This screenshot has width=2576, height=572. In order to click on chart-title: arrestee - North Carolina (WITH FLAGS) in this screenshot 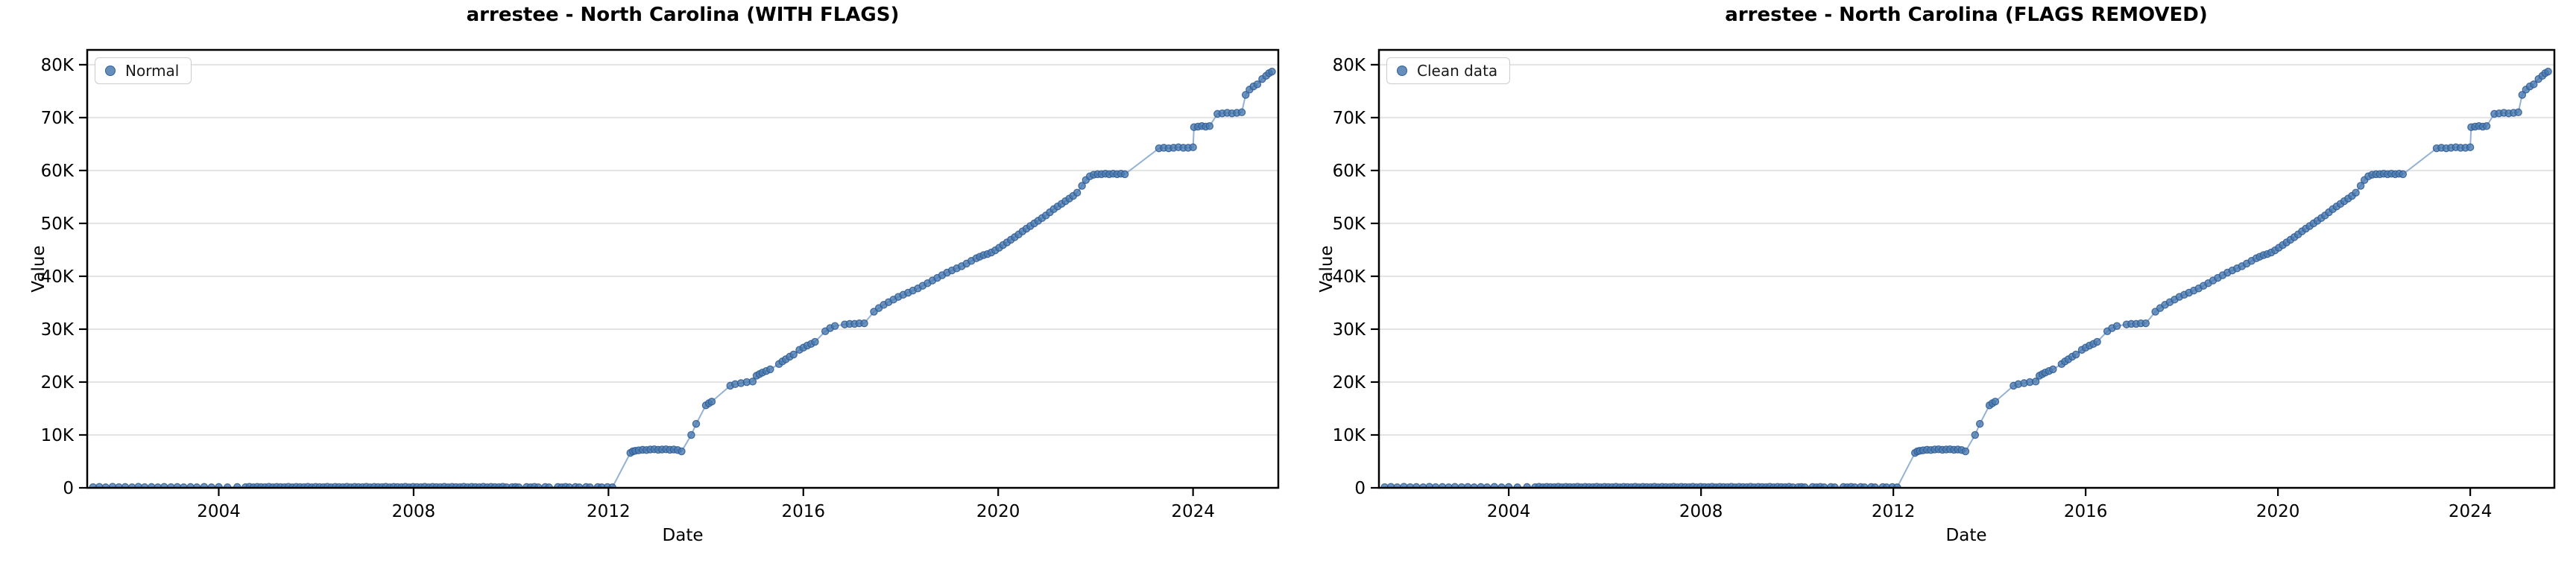, I will do `click(683, 15)`.